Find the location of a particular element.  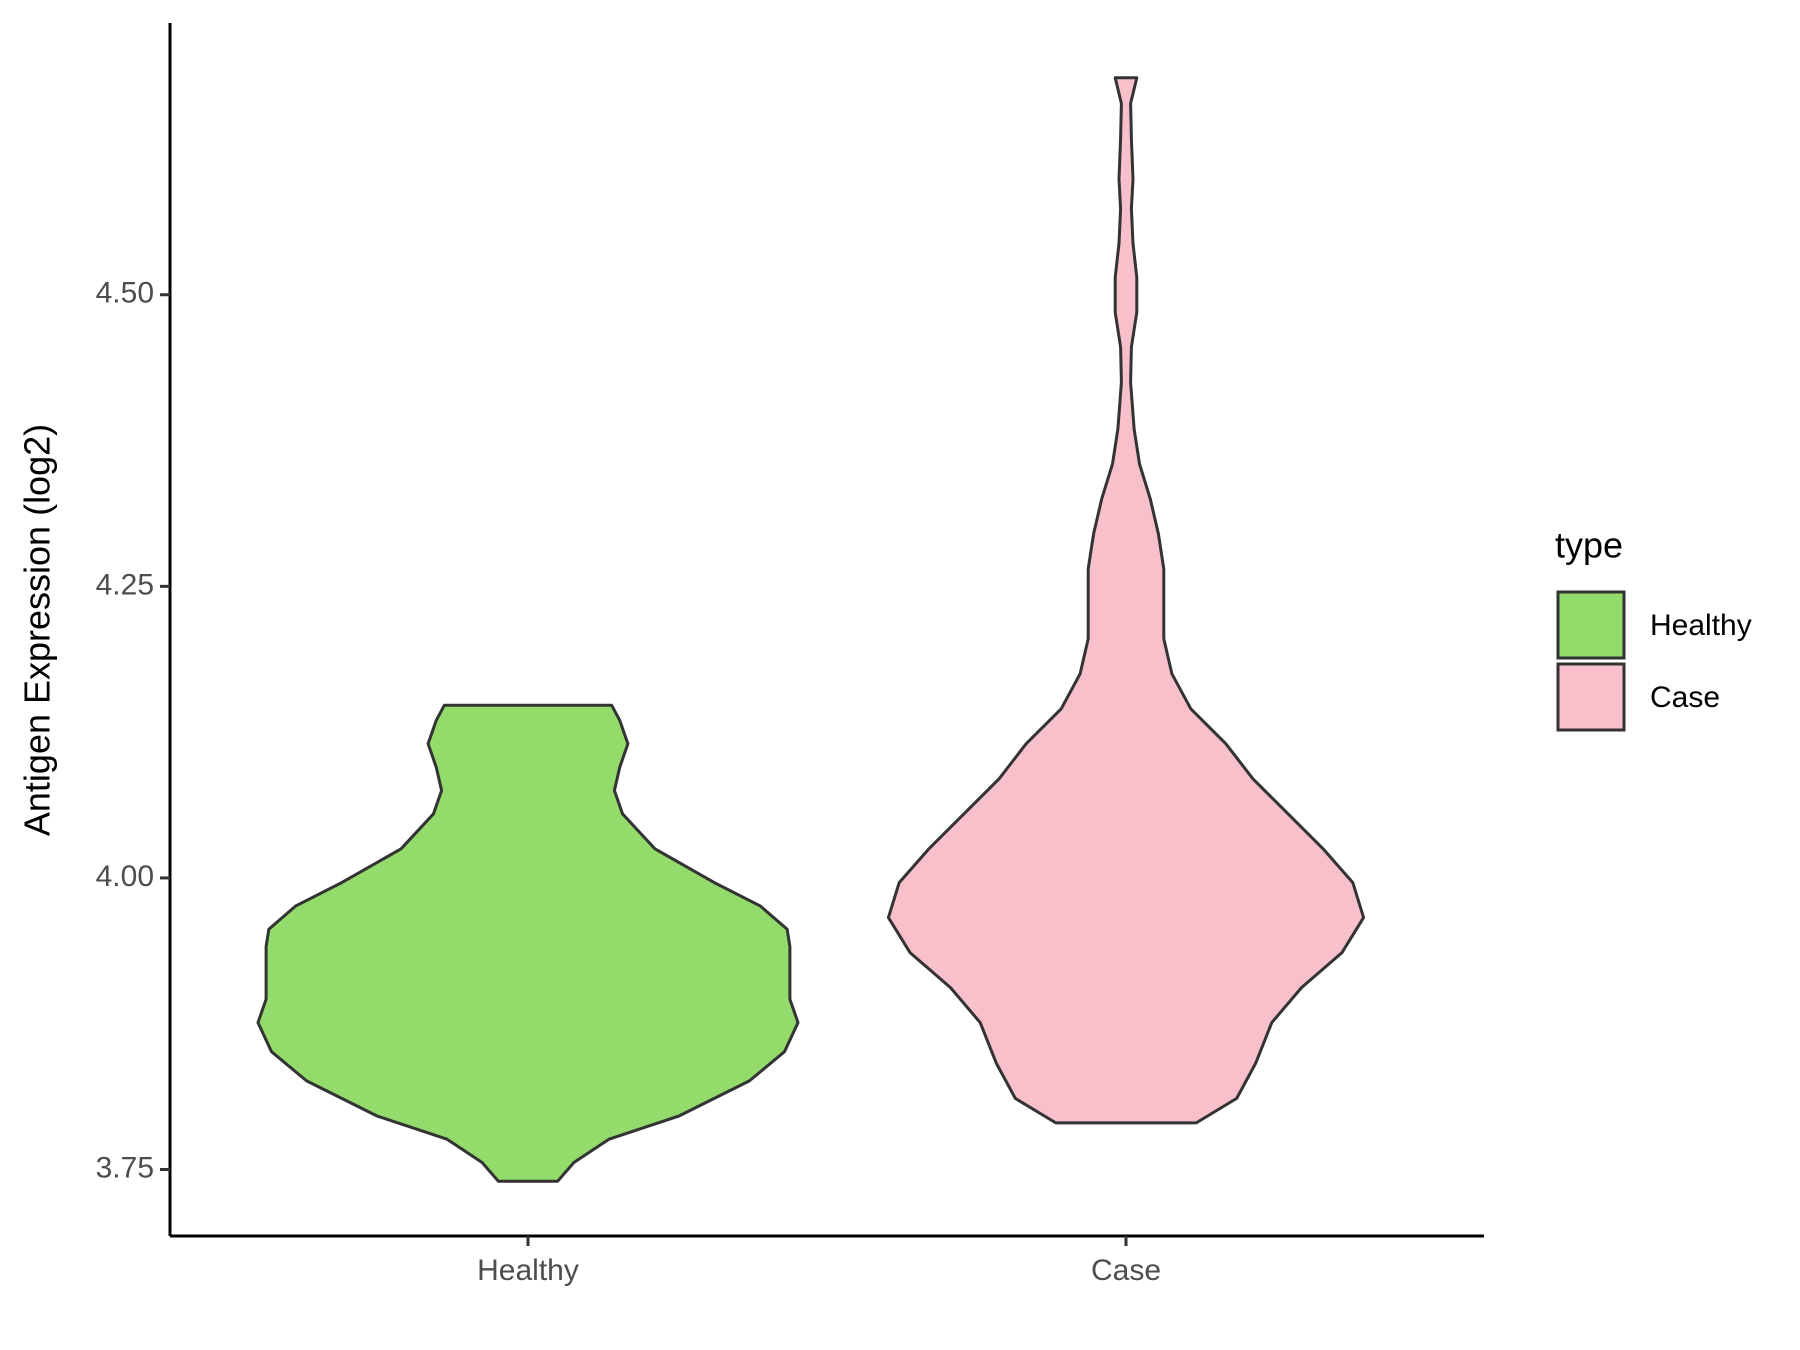

y-tick-label: 4.50 is located at coordinates (125, 293).